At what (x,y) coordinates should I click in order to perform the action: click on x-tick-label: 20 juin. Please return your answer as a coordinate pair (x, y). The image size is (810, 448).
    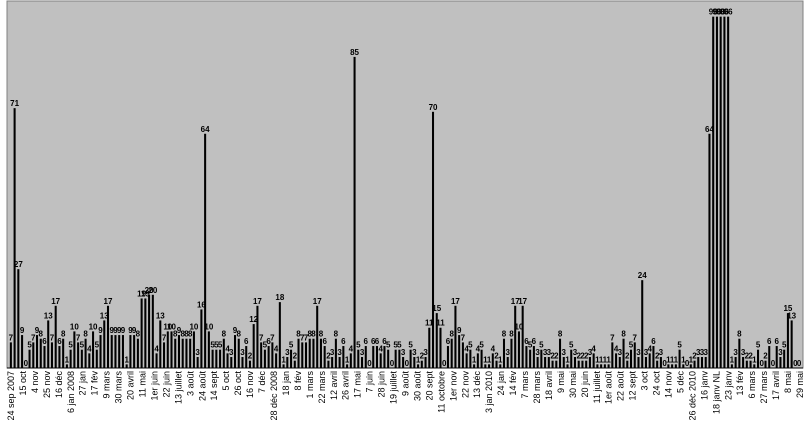
    Looking at the image, I should click on (585, 384).